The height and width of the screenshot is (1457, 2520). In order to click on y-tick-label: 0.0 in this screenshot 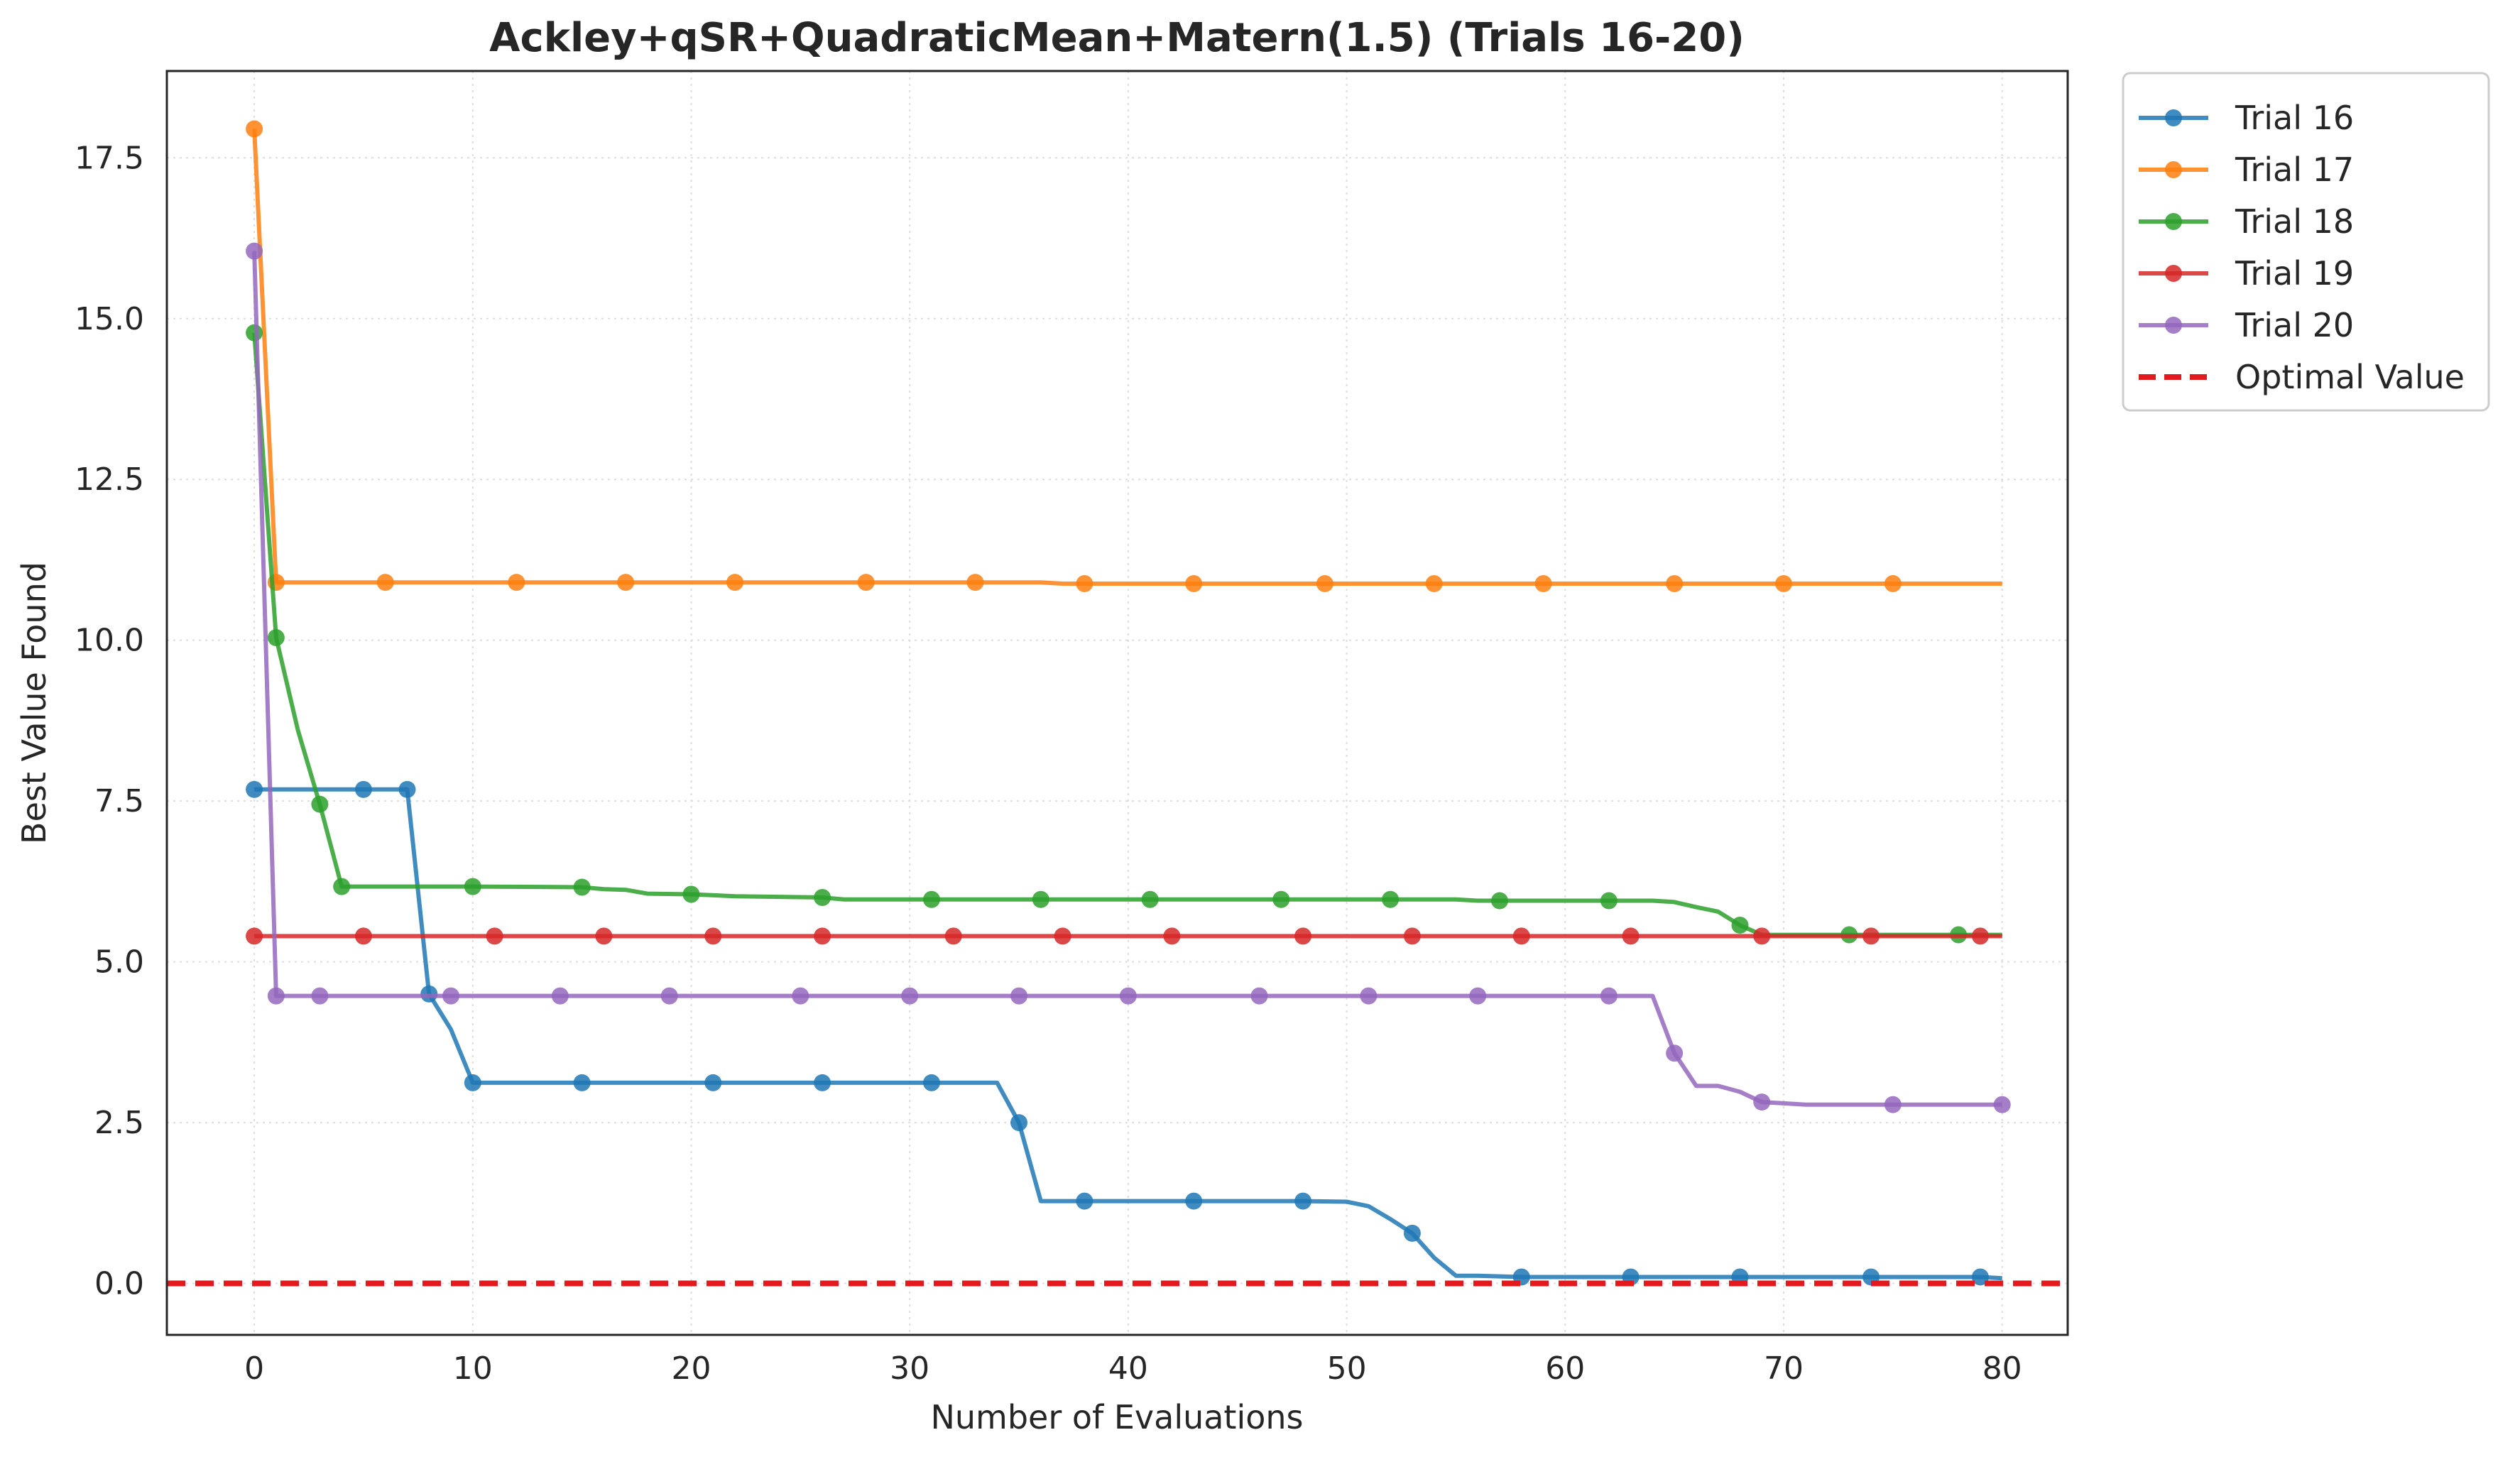, I will do `click(119, 1284)`.